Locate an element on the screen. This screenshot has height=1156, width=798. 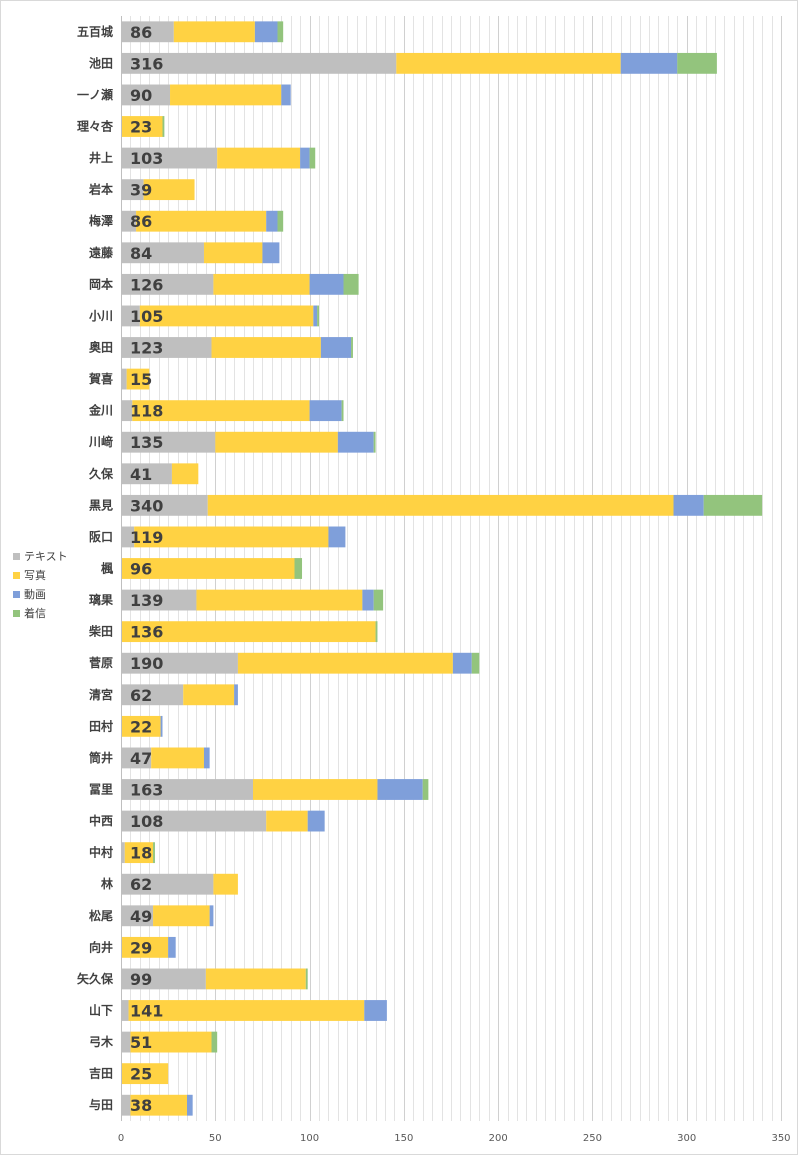
category-label: 中村 is located at coordinates (101, 852).